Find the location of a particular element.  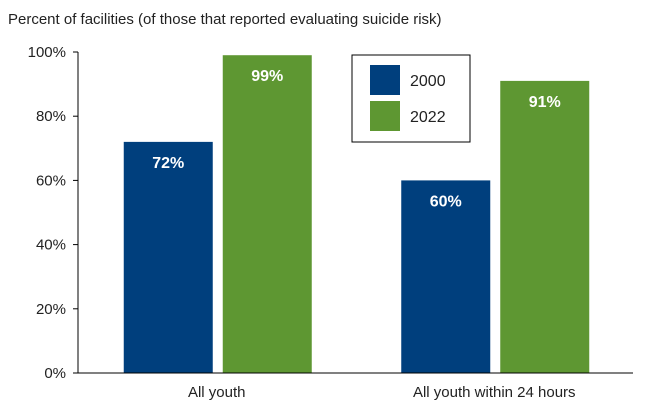

legend-label: 2022 is located at coordinates (428, 117).